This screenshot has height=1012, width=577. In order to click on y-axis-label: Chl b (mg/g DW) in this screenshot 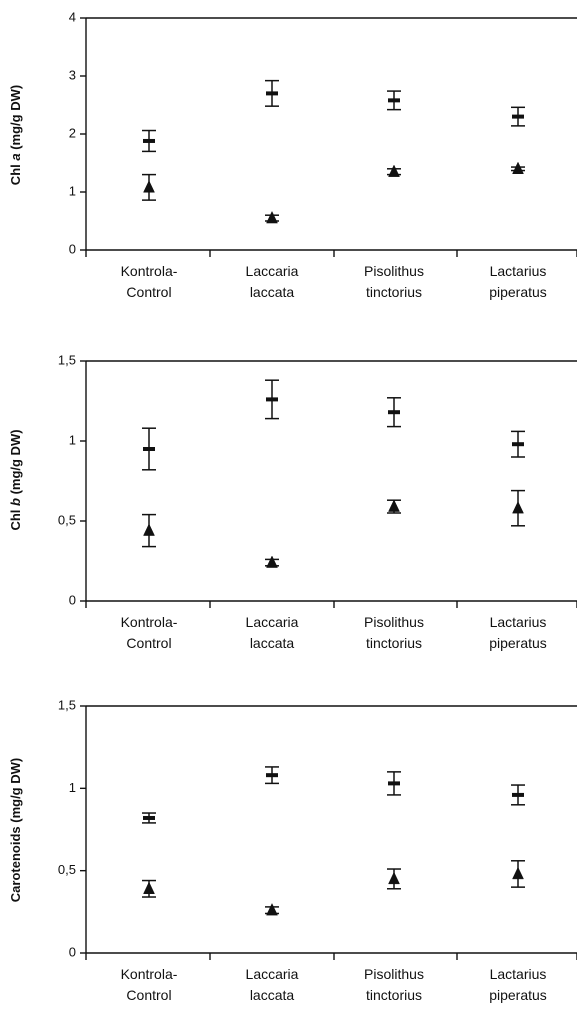, I will do `click(15, 479)`.